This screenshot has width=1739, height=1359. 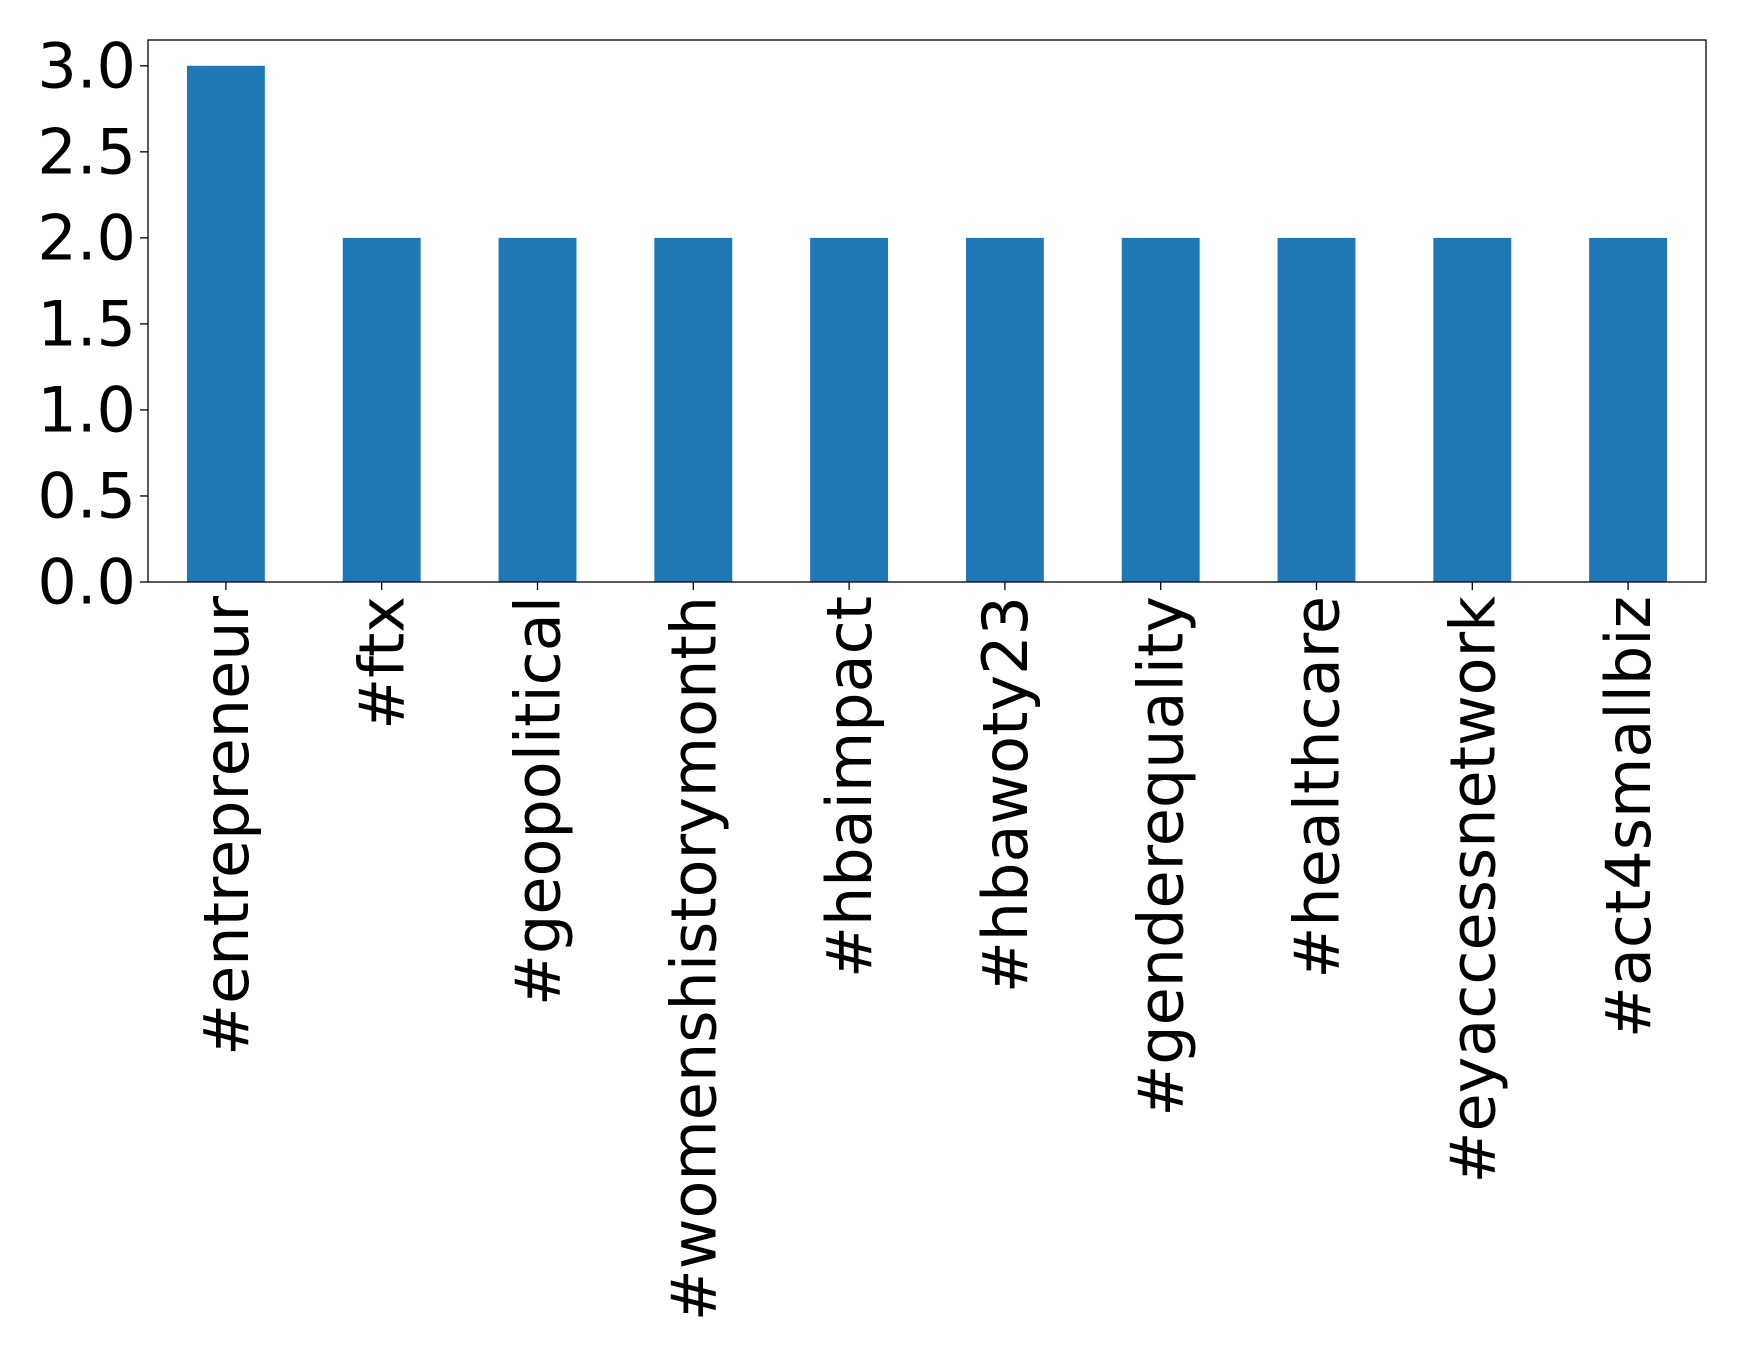 I want to click on x-tick-label: #healthcare, so click(x=1317, y=787).